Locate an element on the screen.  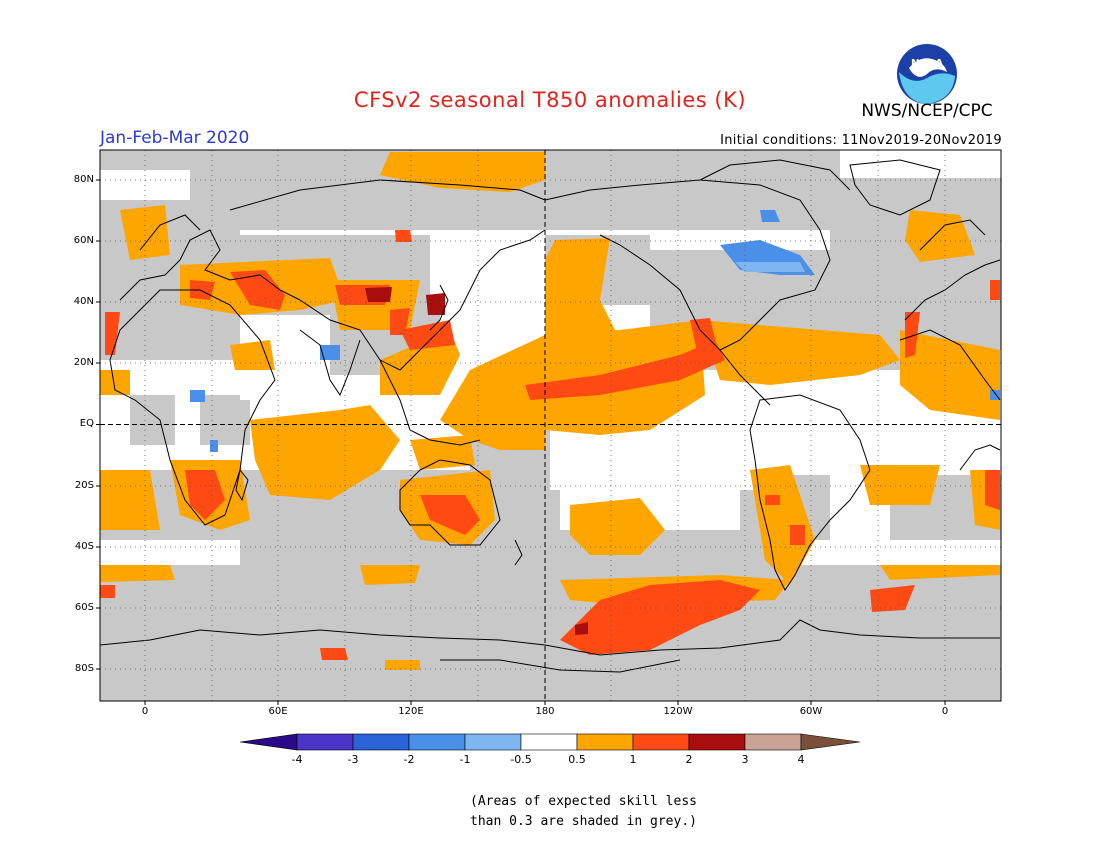
lat-label-60s: 60S is located at coordinates (84, 607).